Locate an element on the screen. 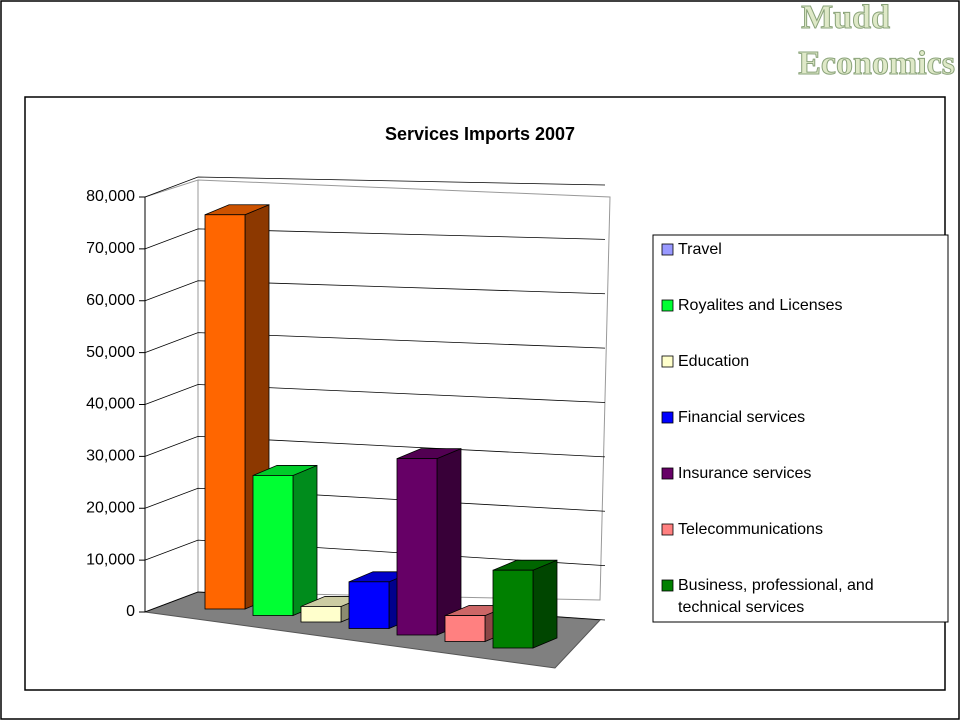  y-tick-label: 30,000 is located at coordinates (110, 456).